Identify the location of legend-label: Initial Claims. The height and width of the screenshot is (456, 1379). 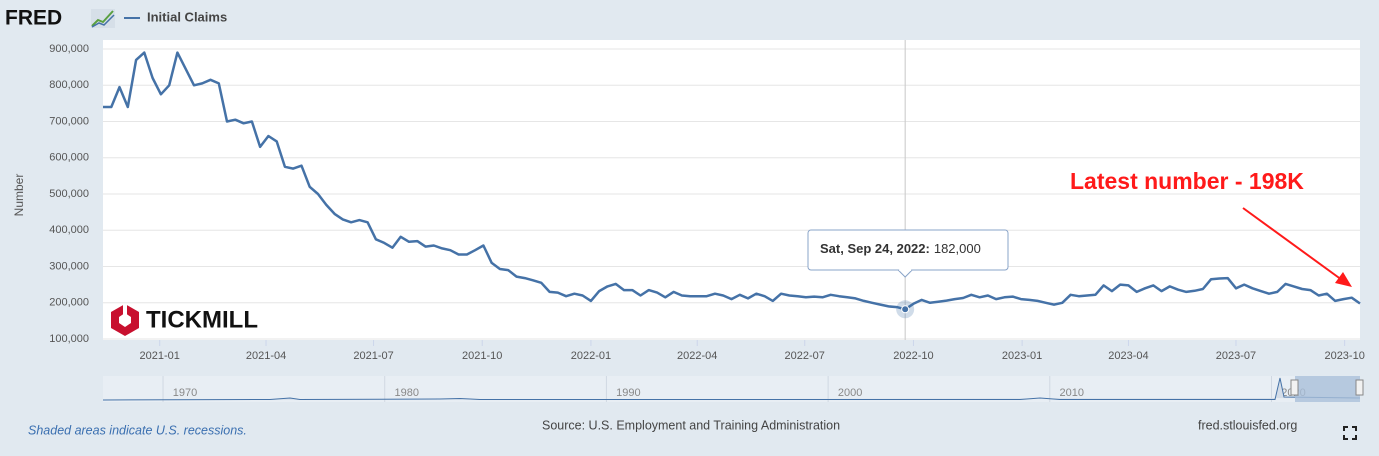
(187, 16).